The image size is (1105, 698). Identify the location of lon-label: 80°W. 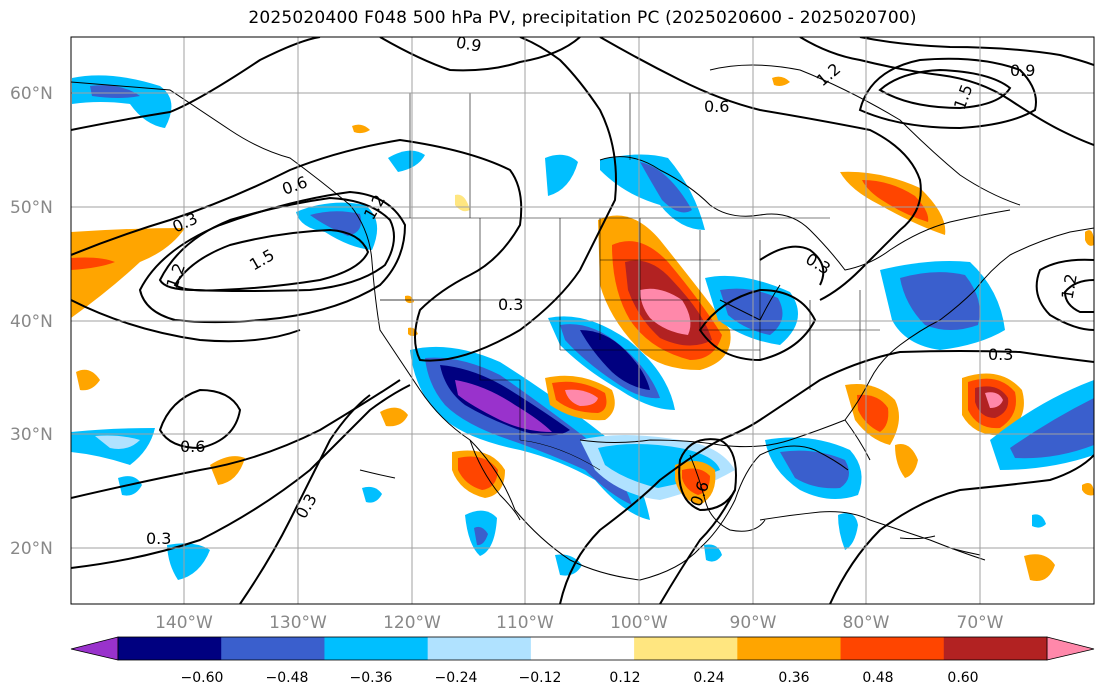
(866, 623).